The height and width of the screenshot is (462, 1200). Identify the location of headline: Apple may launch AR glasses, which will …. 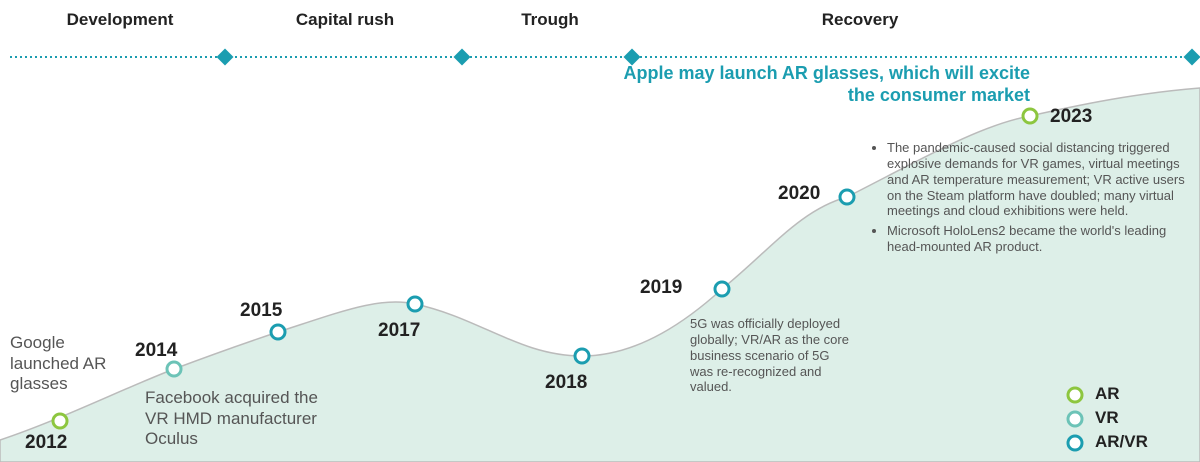
(826, 84).